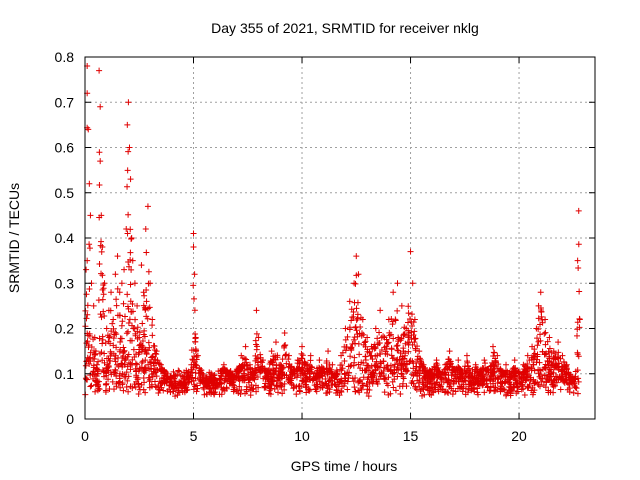  What do you see at coordinates (65, 374) in the screenshot?
I see `y-tick-label: 0.1` at bounding box center [65, 374].